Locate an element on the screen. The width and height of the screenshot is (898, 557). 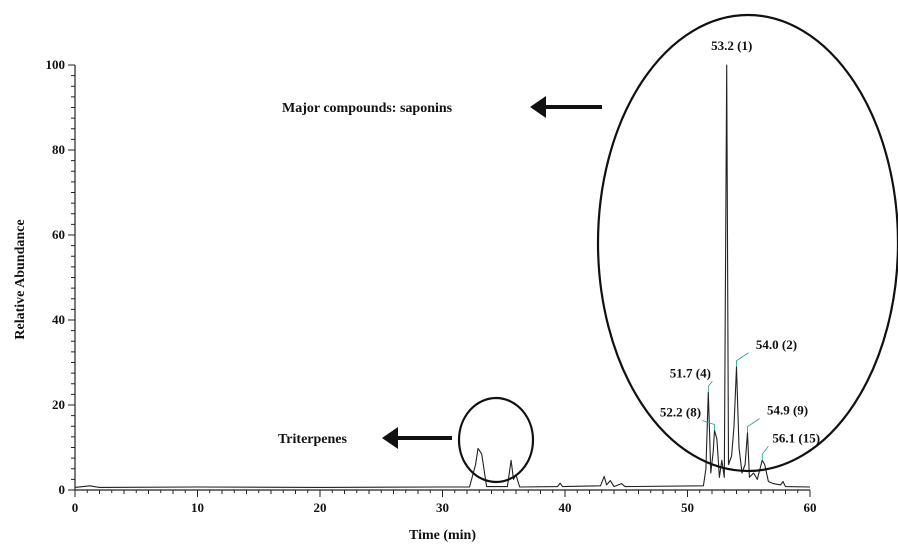
y-tick-label: 20 is located at coordinates (58, 404).